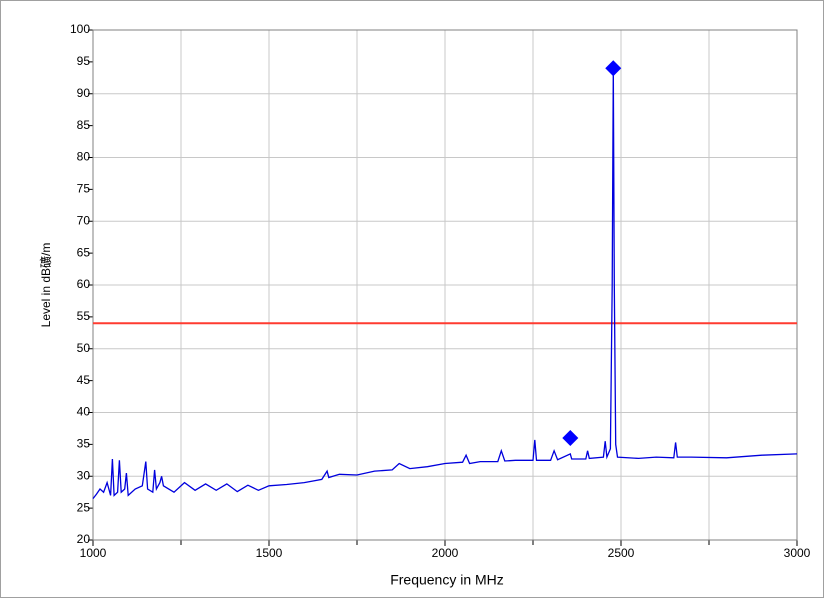 The width and height of the screenshot is (825, 599). Describe the element at coordinates (80, 29) in the screenshot. I see `y-tick-label: 100` at that location.